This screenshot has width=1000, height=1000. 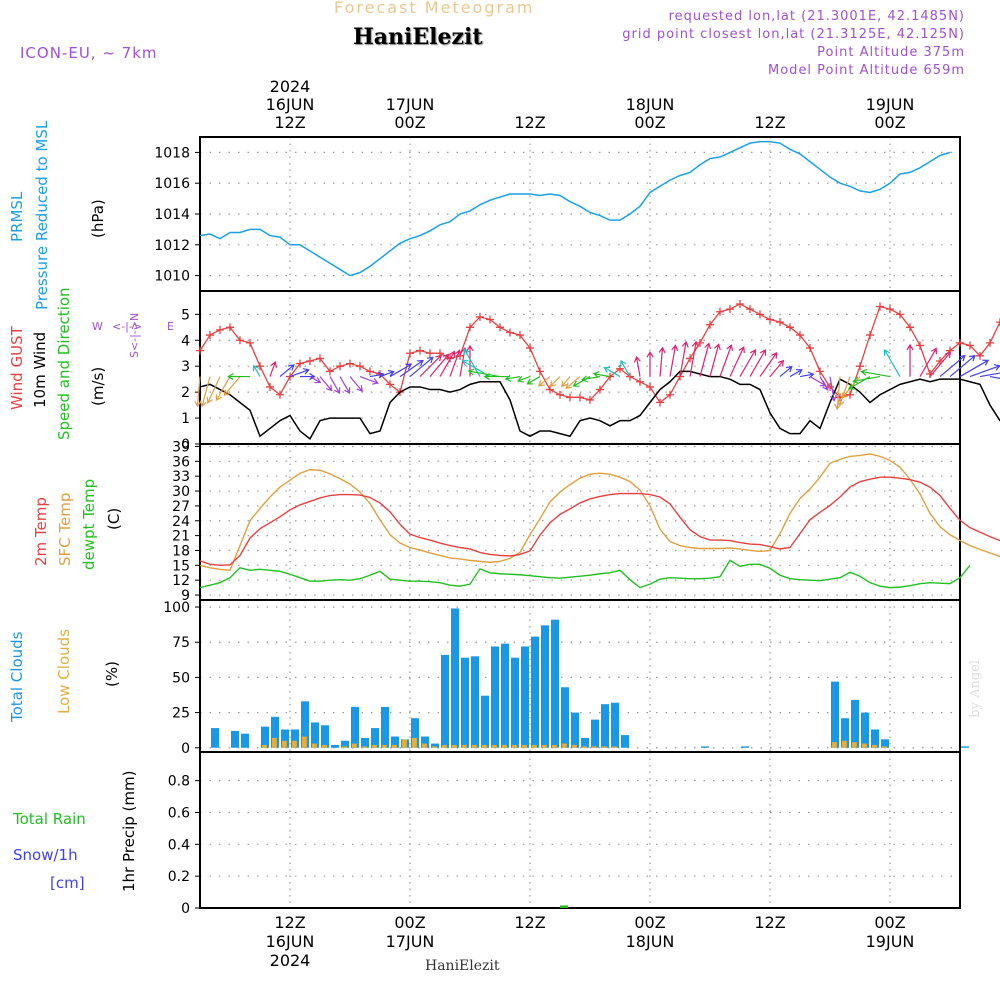 I want to click on clouds-tick-label: 50, so click(x=181, y=678).